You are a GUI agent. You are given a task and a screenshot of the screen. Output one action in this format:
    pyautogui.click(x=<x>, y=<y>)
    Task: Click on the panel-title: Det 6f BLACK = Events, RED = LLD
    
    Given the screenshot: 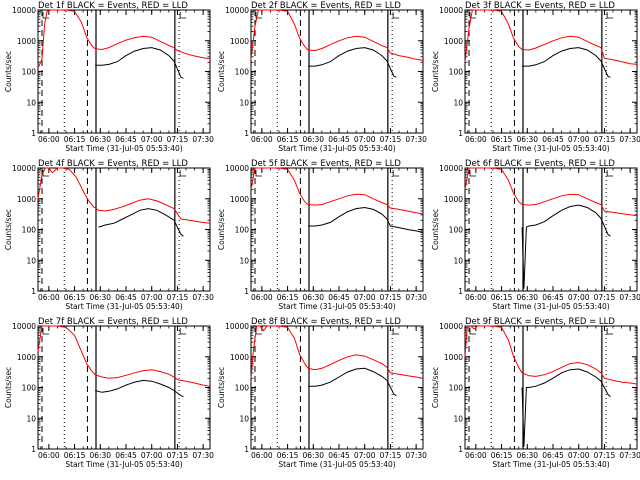 What is the action you would take?
    pyautogui.click(x=540, y=164)
    